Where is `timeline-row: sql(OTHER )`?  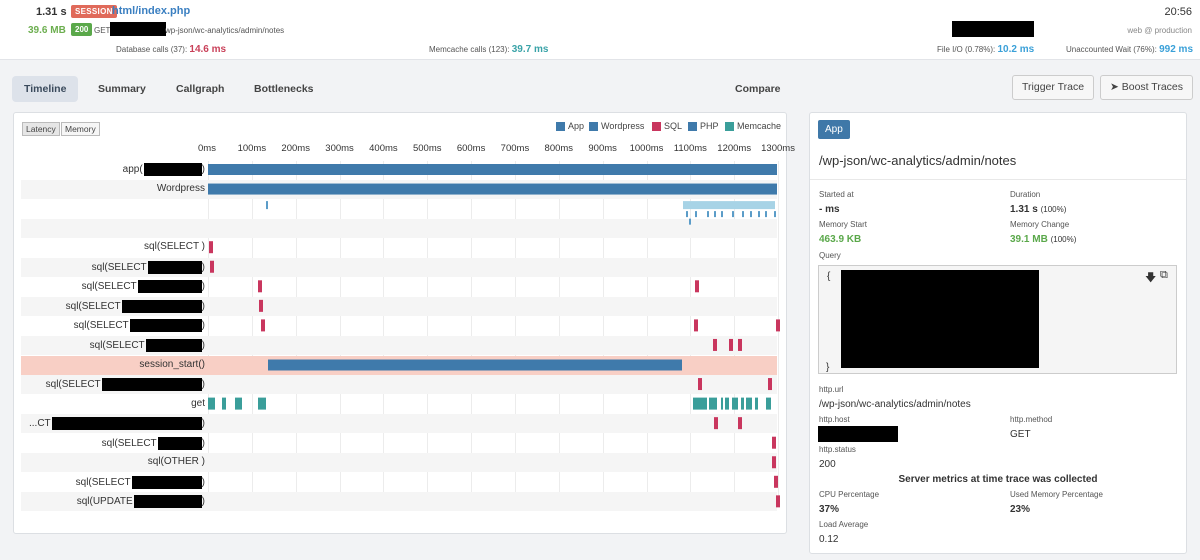 timeline-row: sql(OTHER ) is located at coordinates (399, 463).